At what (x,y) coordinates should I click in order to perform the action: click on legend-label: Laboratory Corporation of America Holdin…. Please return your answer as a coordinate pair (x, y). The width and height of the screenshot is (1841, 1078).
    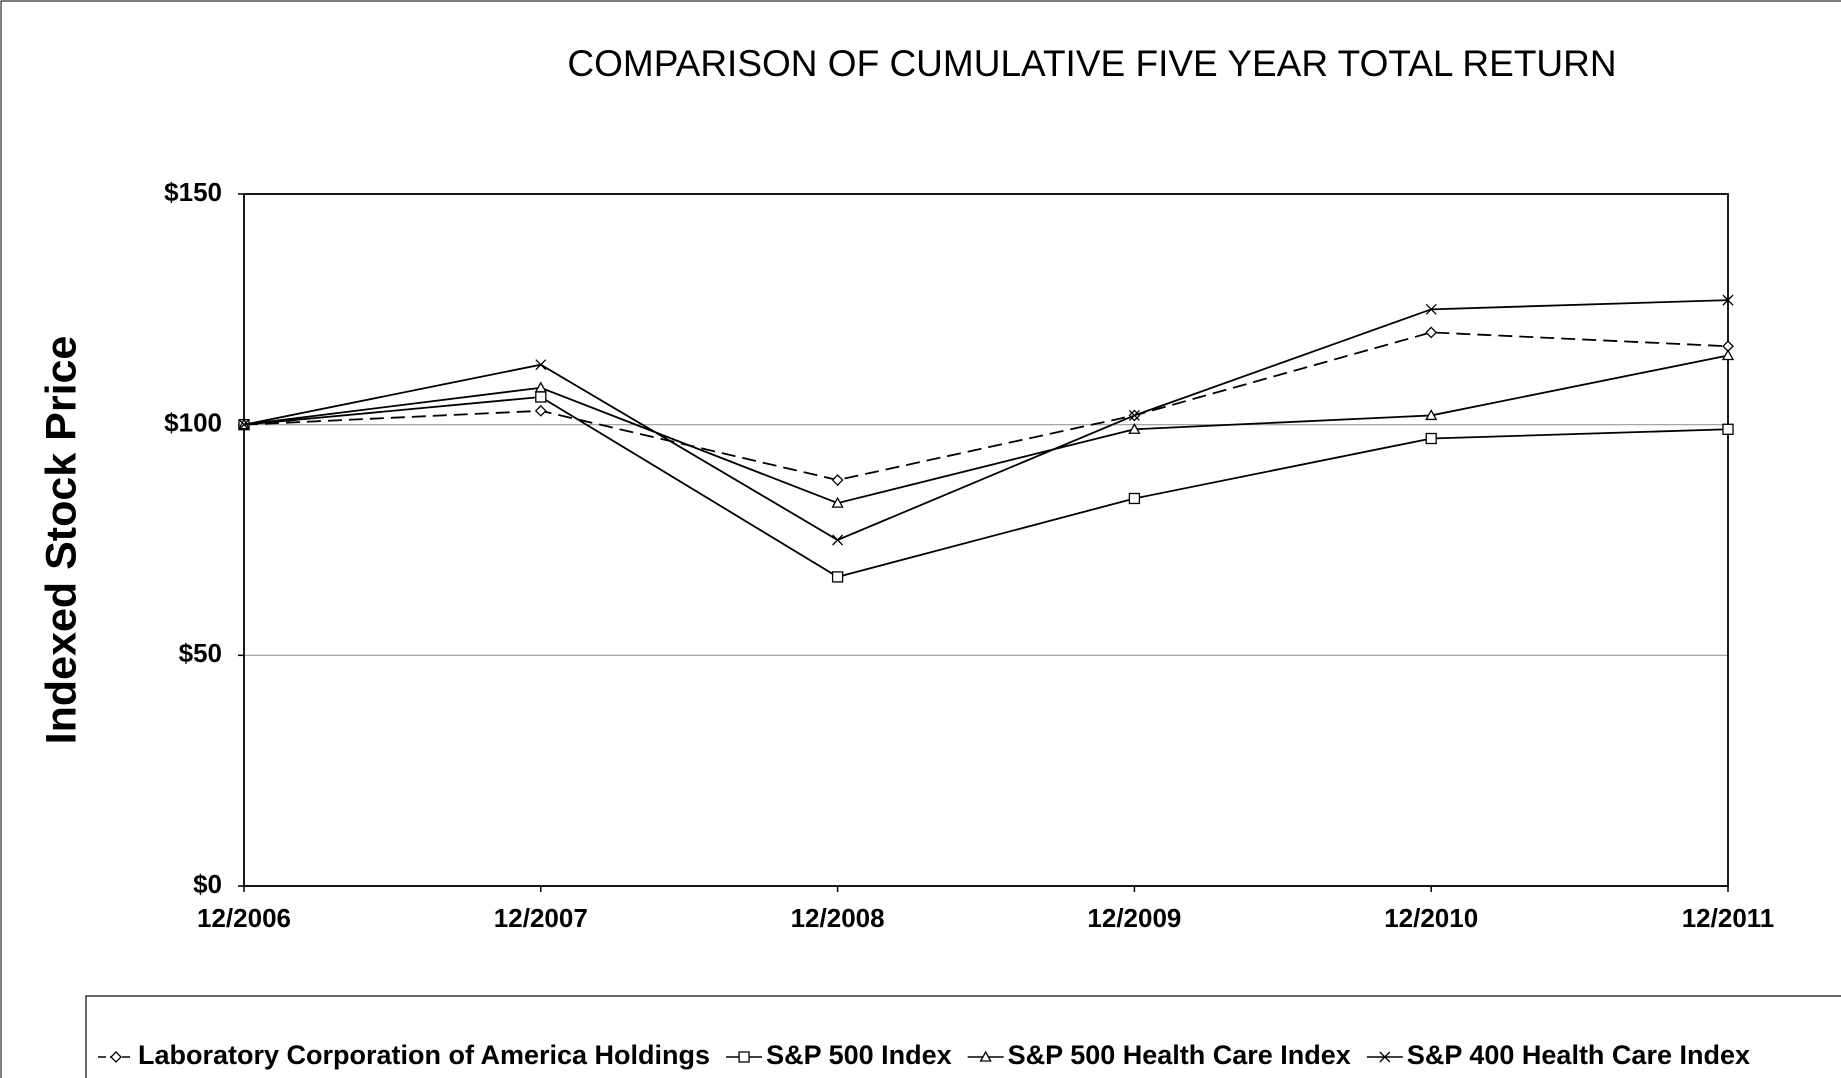
    Looking at the image, I should click on (424, 1055).